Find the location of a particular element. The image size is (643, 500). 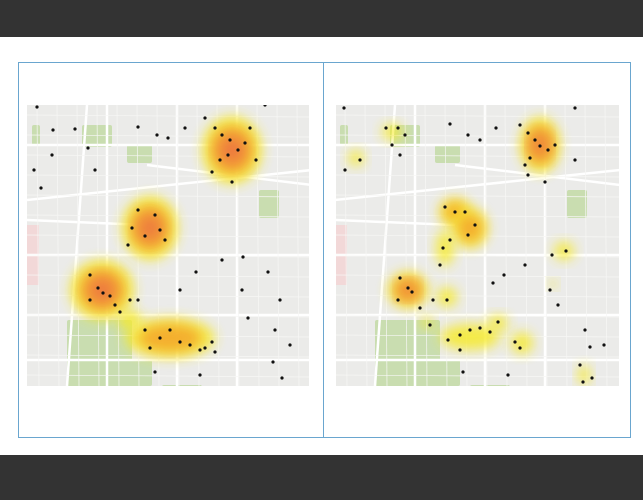

heat-core is located at coordinates (150, 228).